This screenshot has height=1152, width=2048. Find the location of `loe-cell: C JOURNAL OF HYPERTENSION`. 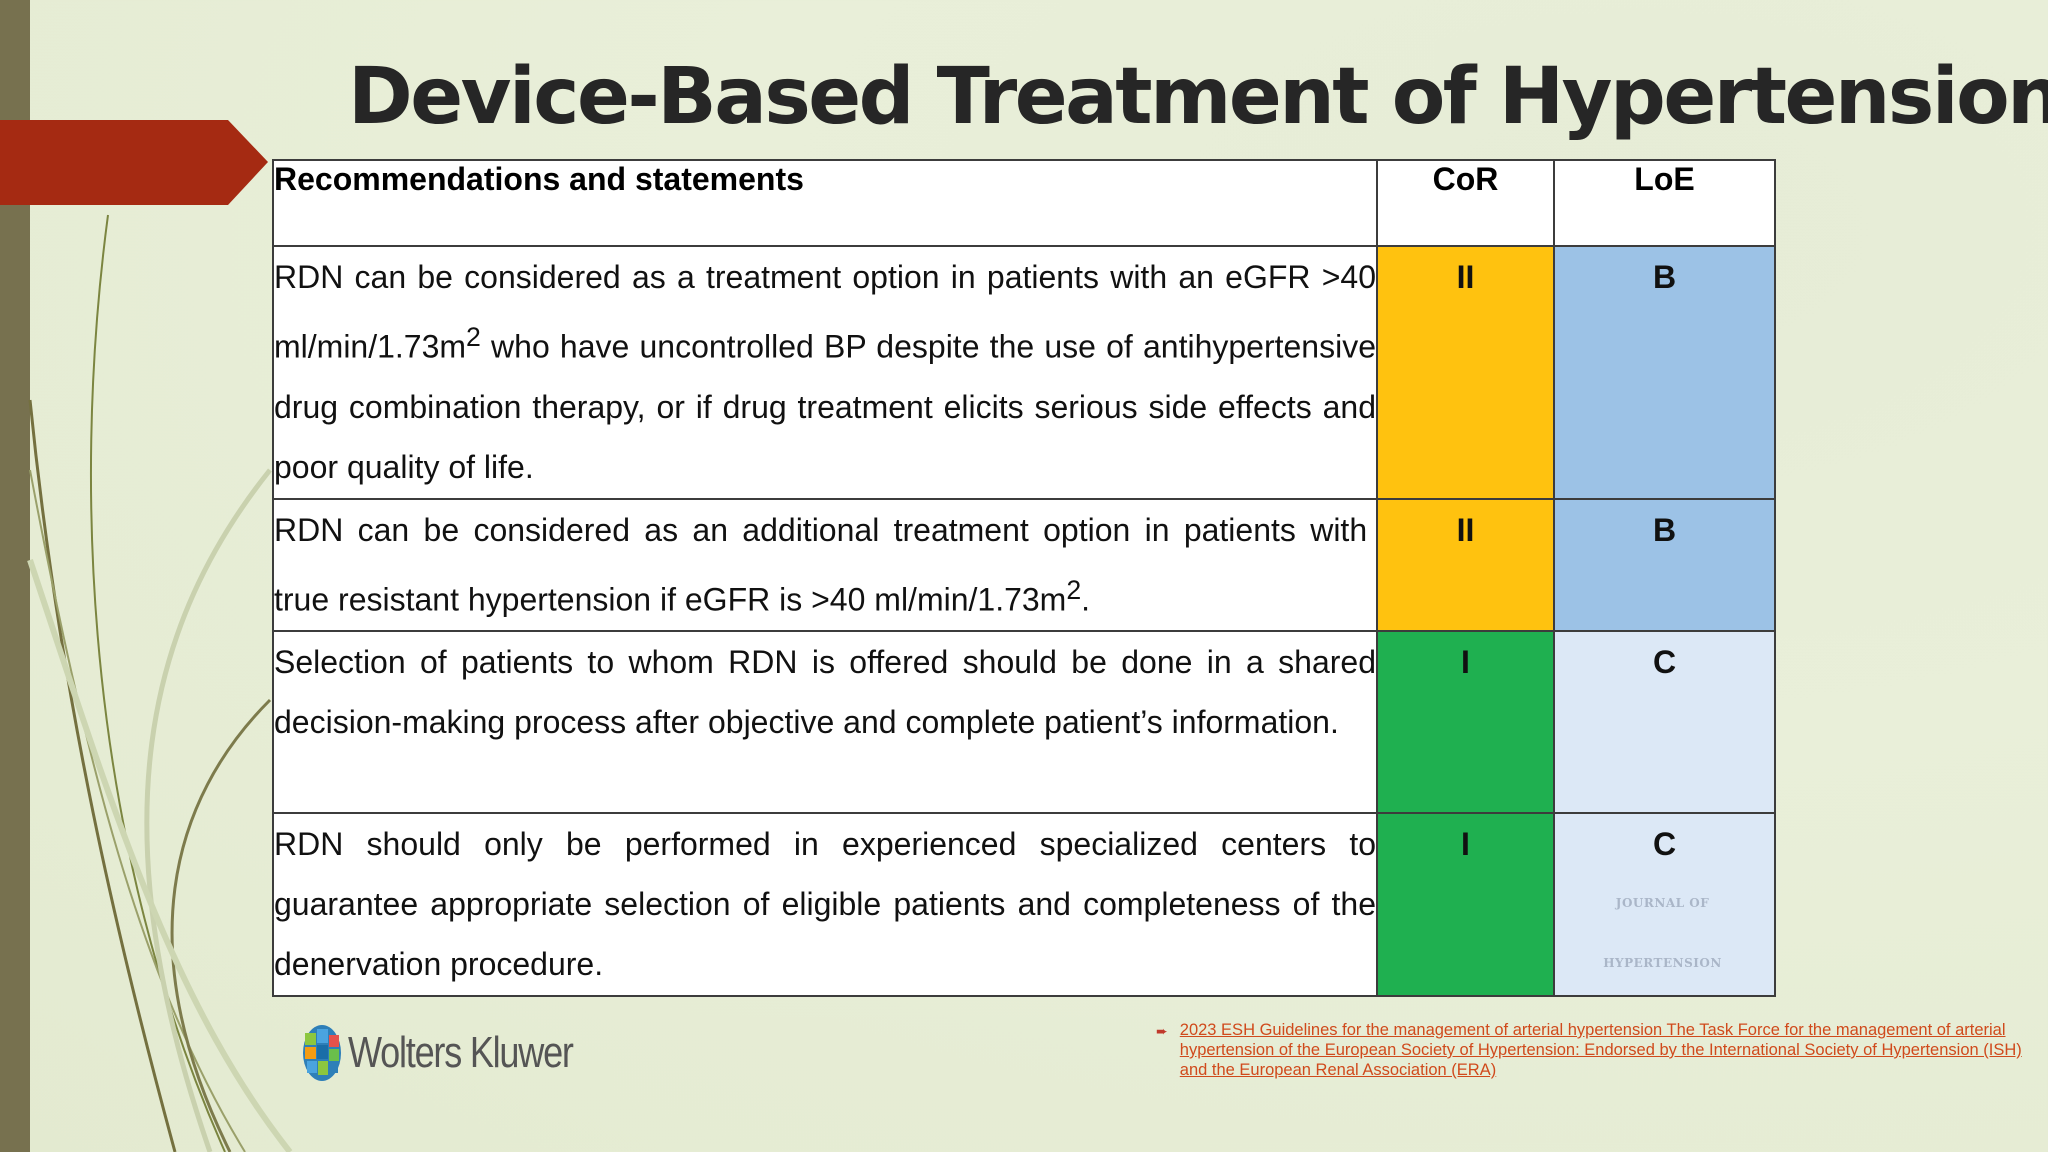

loe-cell: C JOURNAL OF HYPERTENSION is located at coordinates (1664, 904).